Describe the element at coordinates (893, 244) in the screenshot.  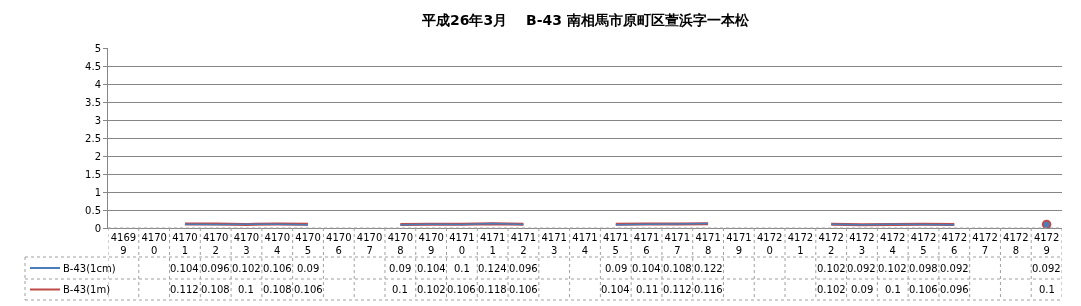
I see `x-tick-label: 41724` at that location.